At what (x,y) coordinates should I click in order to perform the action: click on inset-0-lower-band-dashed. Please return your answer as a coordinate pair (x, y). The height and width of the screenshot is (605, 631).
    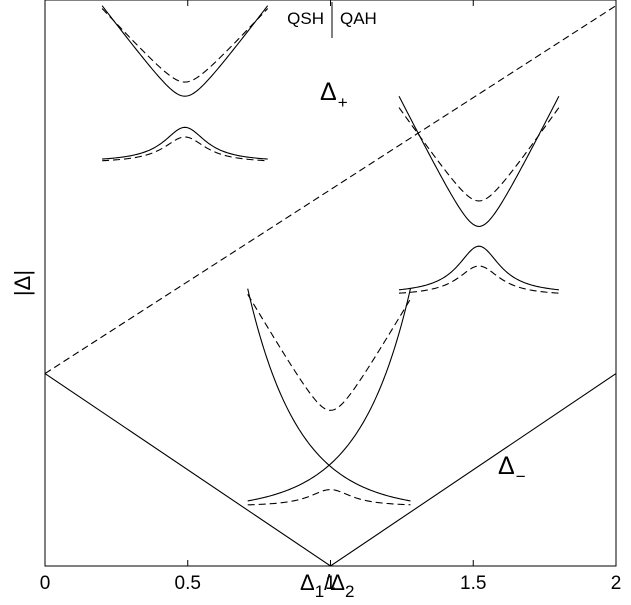
    Looking at the image, I should click on (185, 149).